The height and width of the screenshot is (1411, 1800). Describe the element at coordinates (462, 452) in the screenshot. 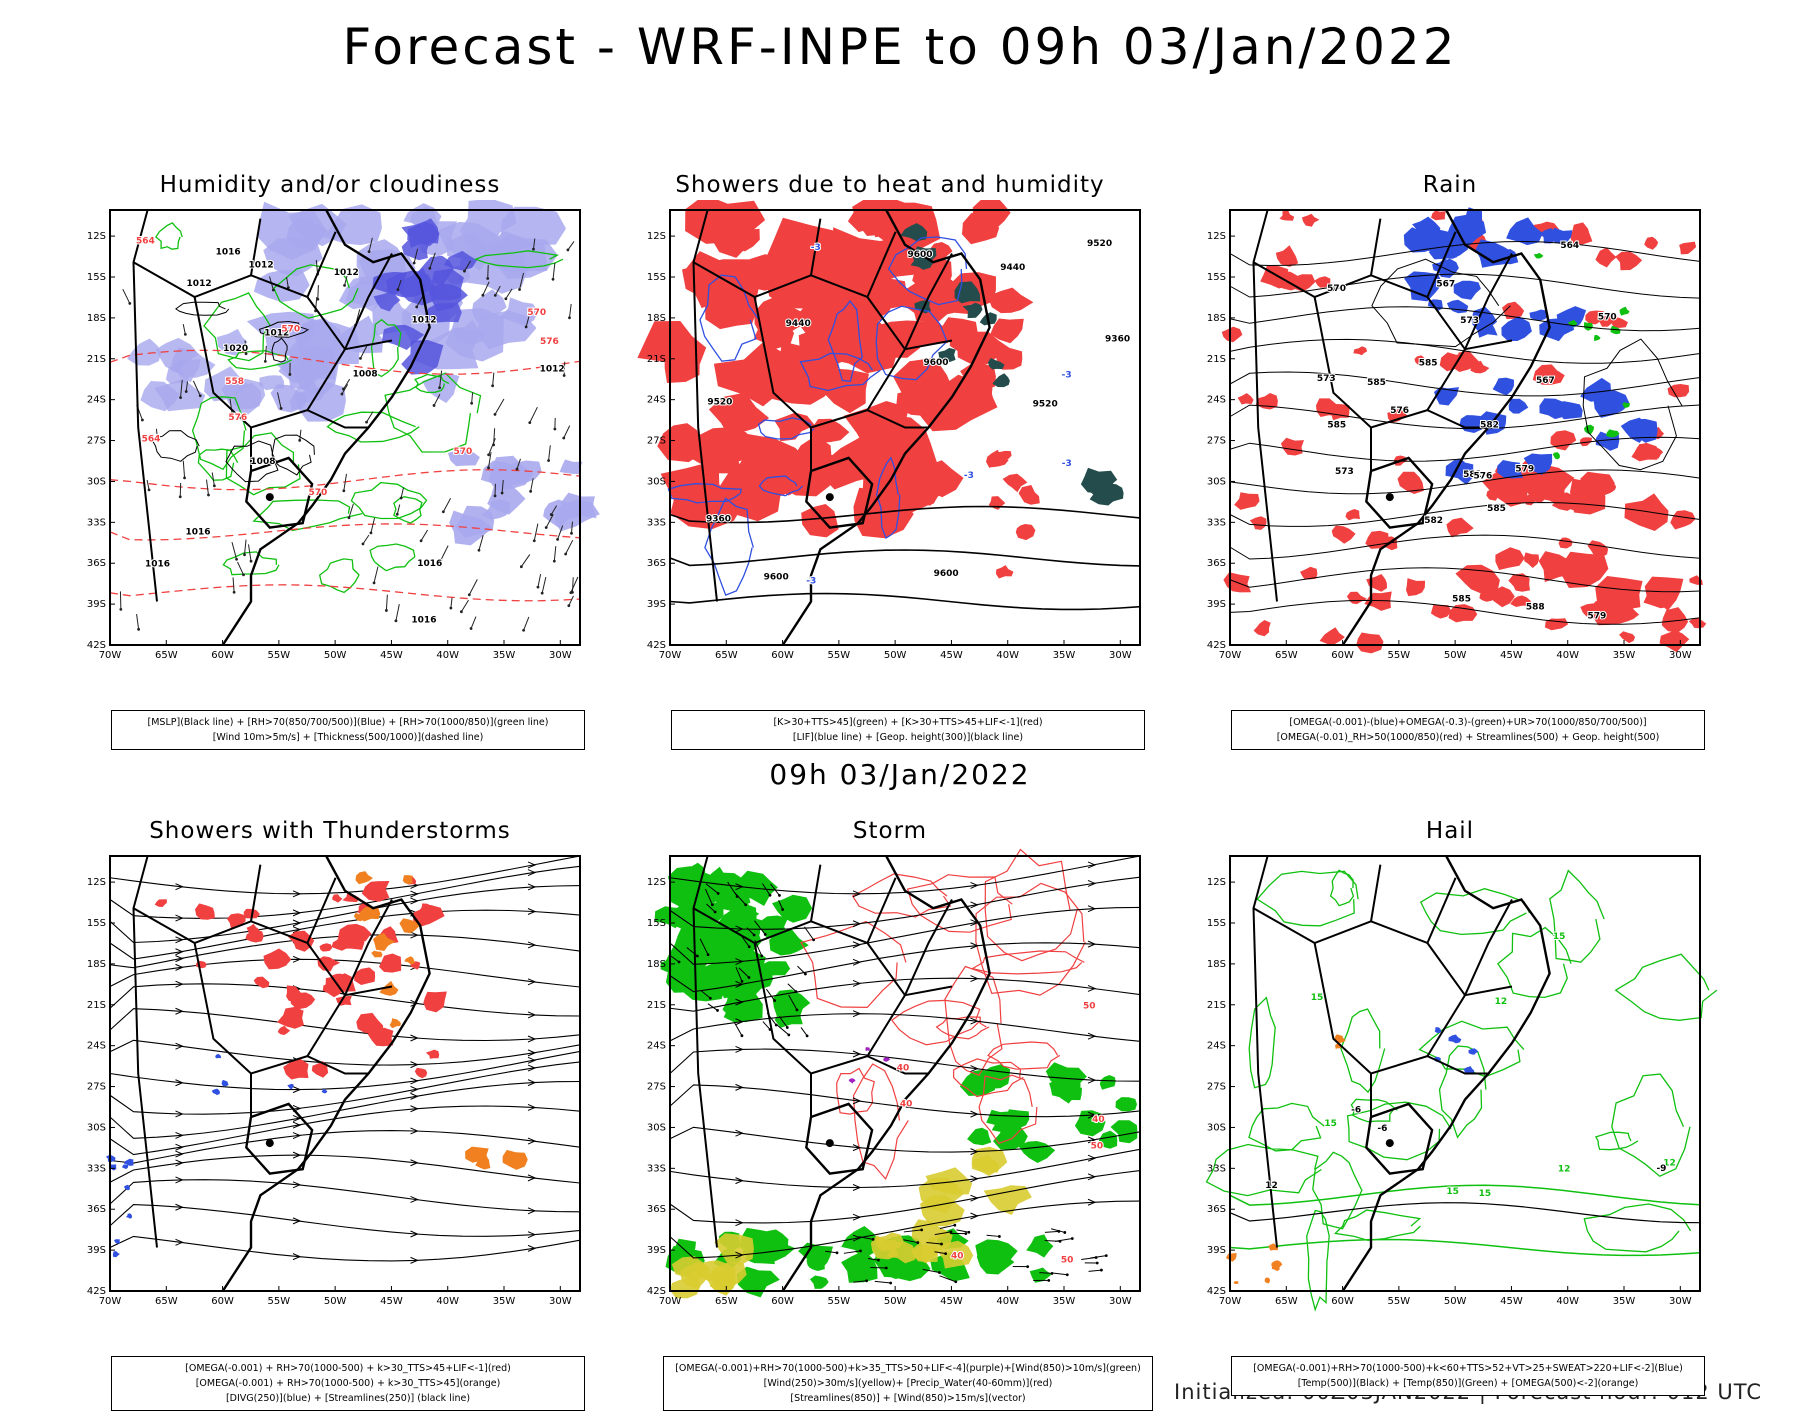

I see `contour-value-label: 570` at that location.